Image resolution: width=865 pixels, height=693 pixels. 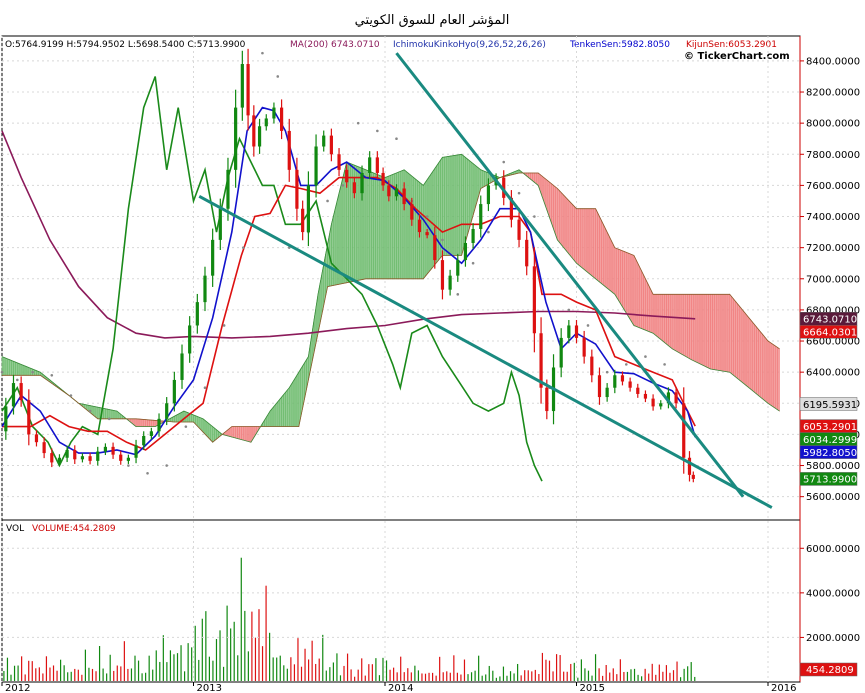 I want to click on volume-tick-label: 4000.0000, so click(x=833, y=593).